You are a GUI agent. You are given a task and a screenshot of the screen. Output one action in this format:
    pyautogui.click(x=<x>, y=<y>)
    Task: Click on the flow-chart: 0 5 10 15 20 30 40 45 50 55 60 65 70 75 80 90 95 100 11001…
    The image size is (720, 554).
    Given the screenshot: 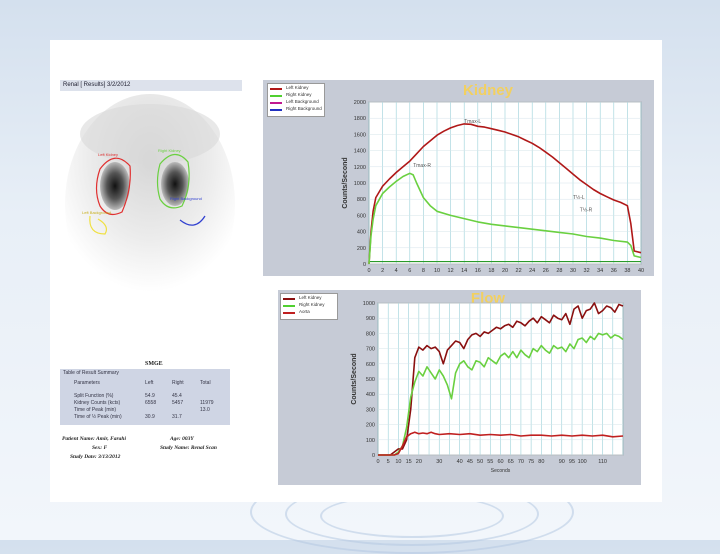 What is the action you would take?
    pyautogui.click(x=487, y=387)
    